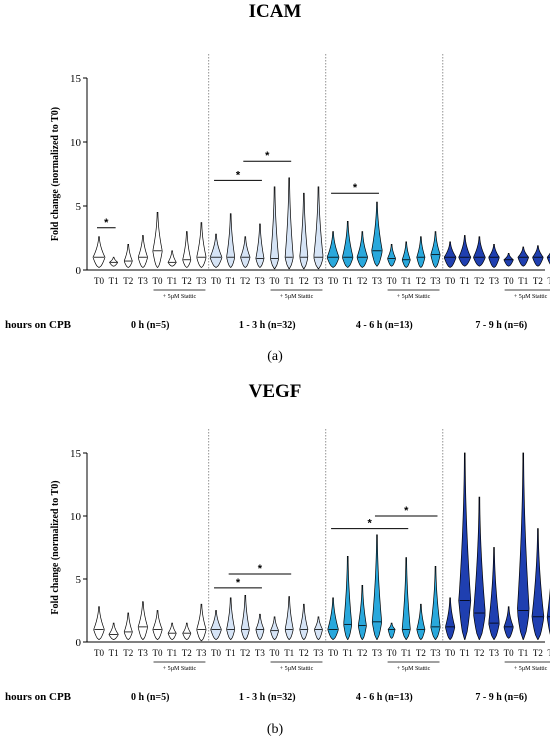  I want to click on y-axis-label: Fold change (normalized to T0), so click(55, 174).